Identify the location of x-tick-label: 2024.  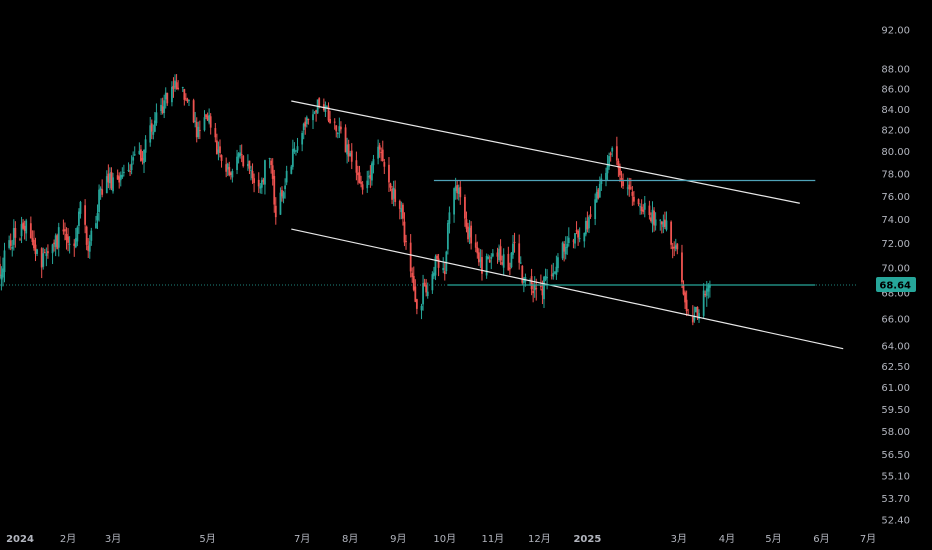
(20, 539).